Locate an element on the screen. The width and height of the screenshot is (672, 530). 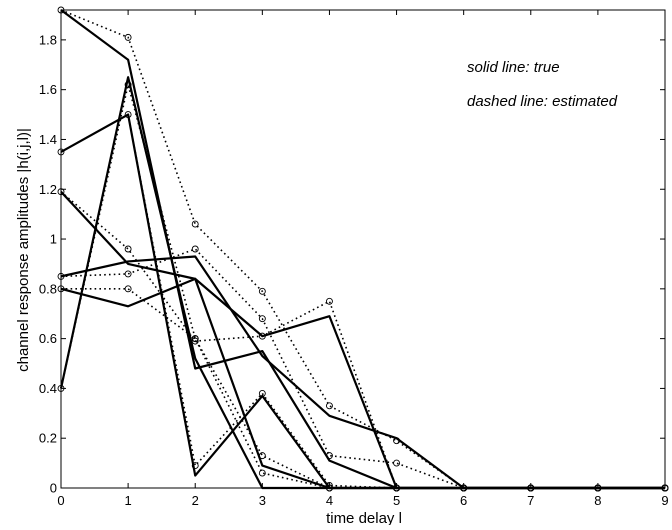
y-axis-label: channel response amplitudes |h(i,j,l)| is located at coordinates (23, 250).